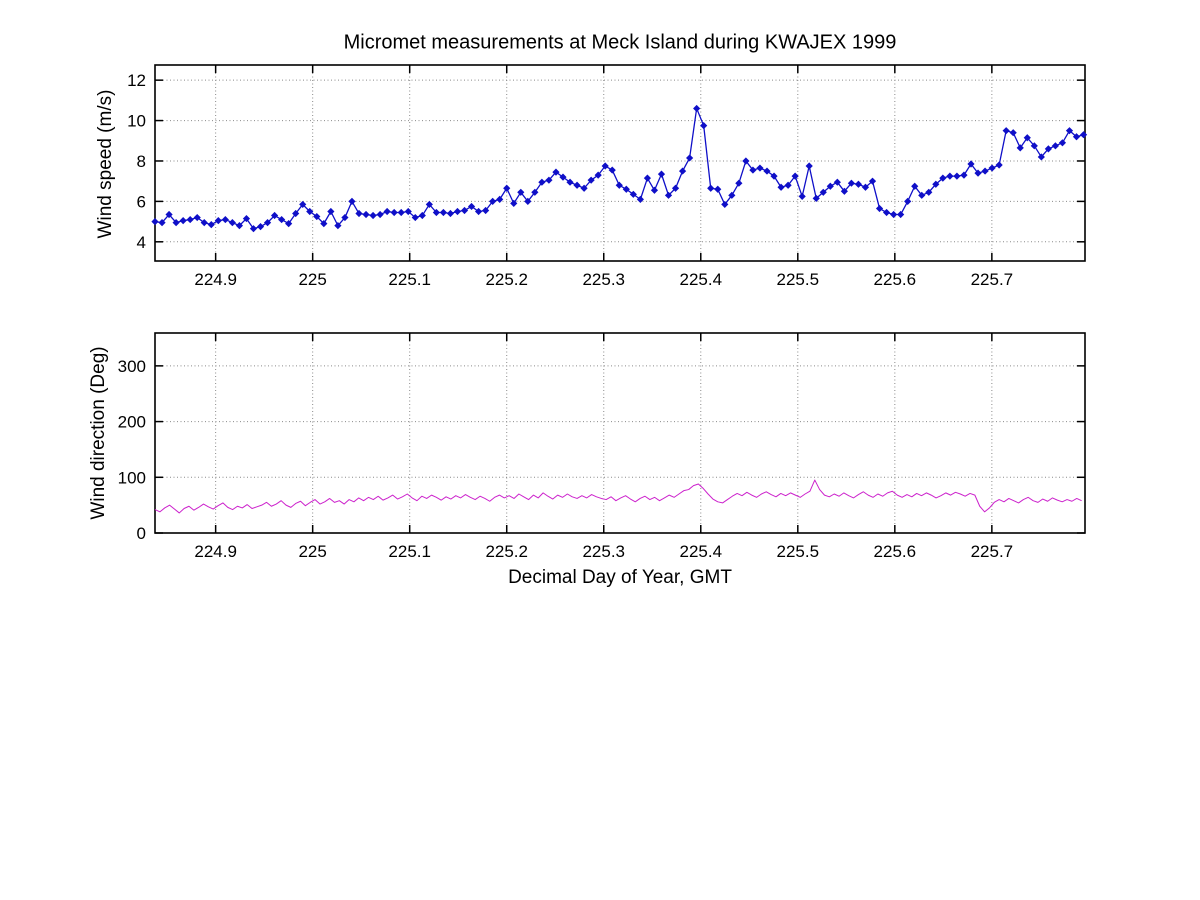  I want to click on y-tick-label: 8, so click(141, 161).